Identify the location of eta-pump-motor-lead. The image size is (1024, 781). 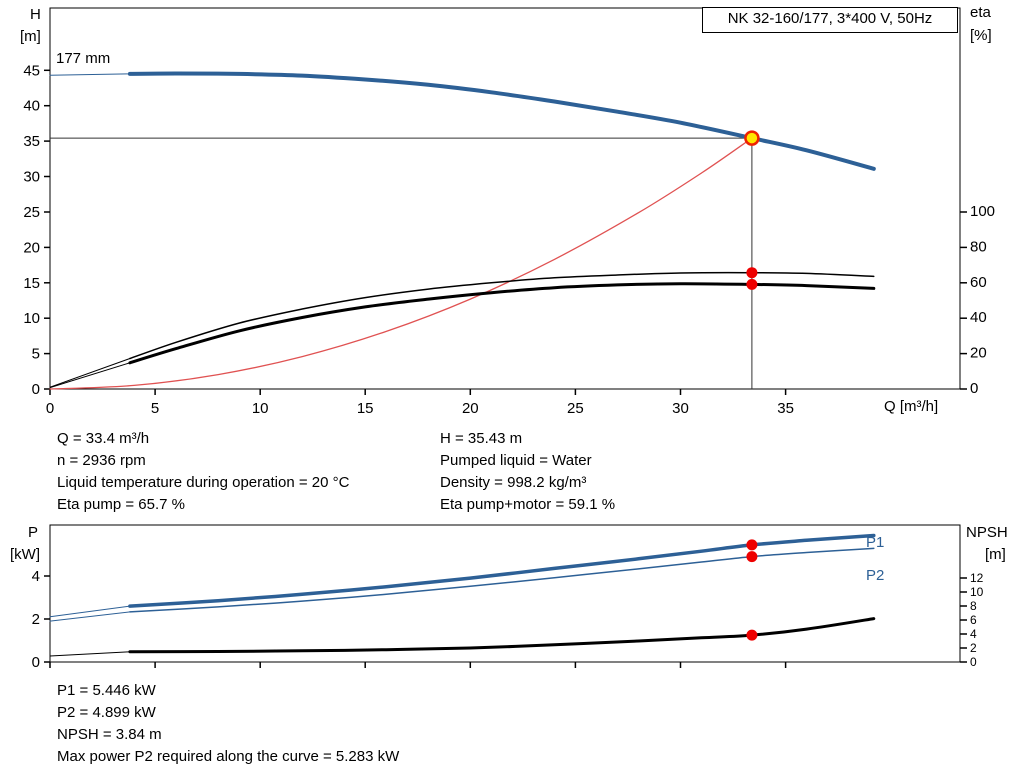
(90, 375).